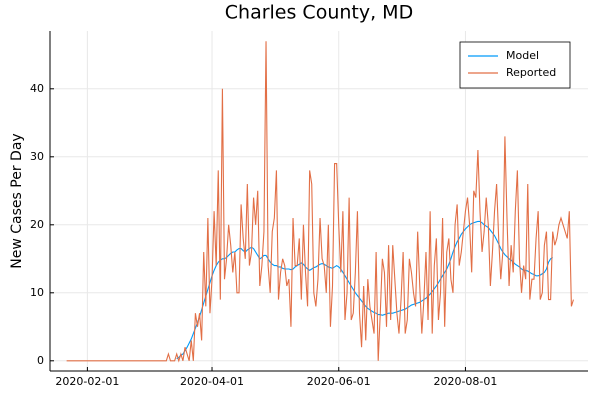 The width and height of the screenshot is (600, 400). Describe the element at coordinates (319, 13) in the screenshot. I see `chart-title: Charles County, MD` at that location.